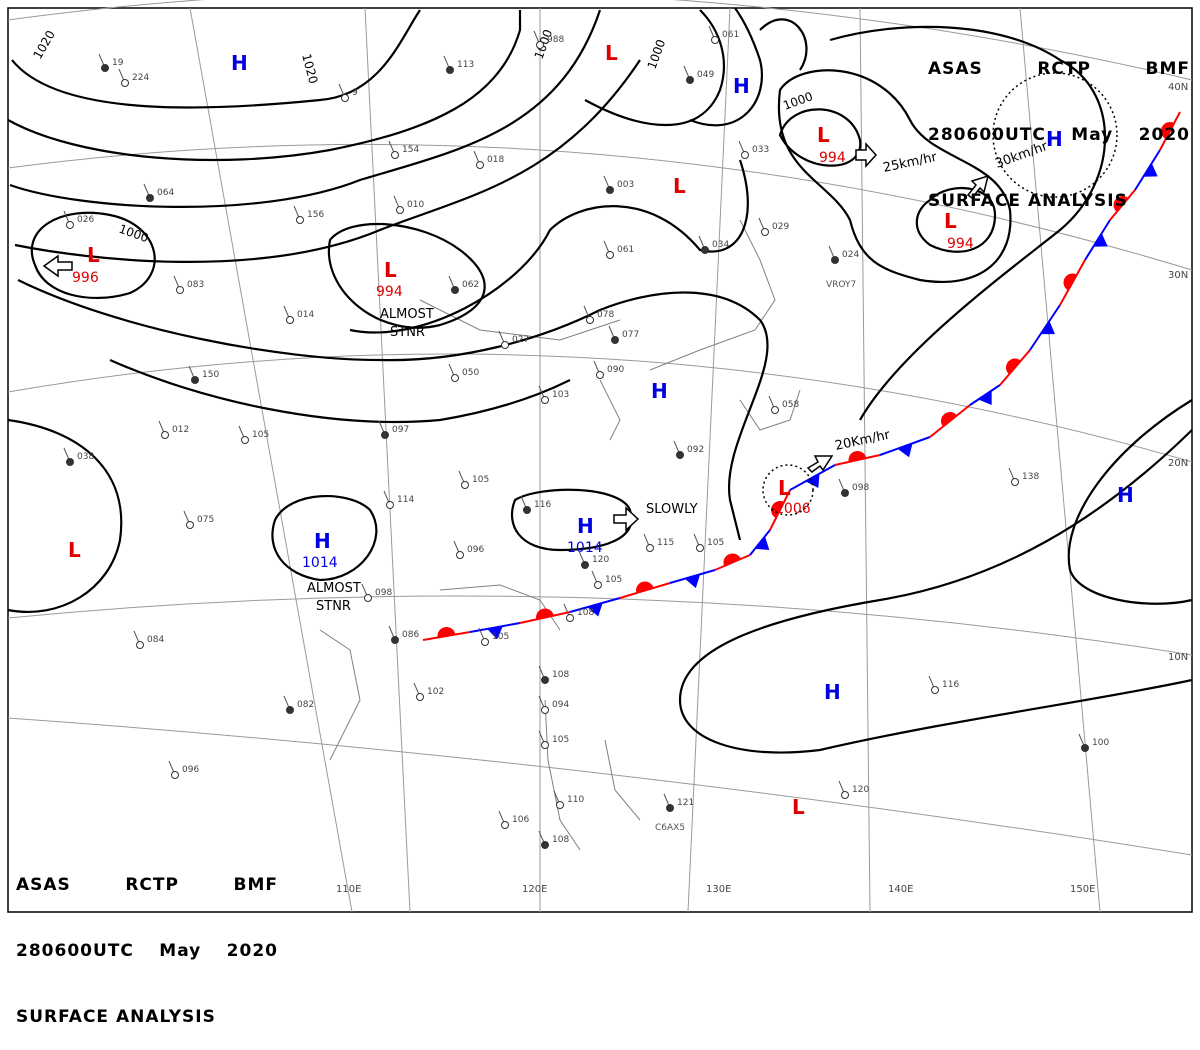 Image resolution: width=1200 pixels, height=1050 pixels. I want to click on station-plot: 098, so click(376, 592).